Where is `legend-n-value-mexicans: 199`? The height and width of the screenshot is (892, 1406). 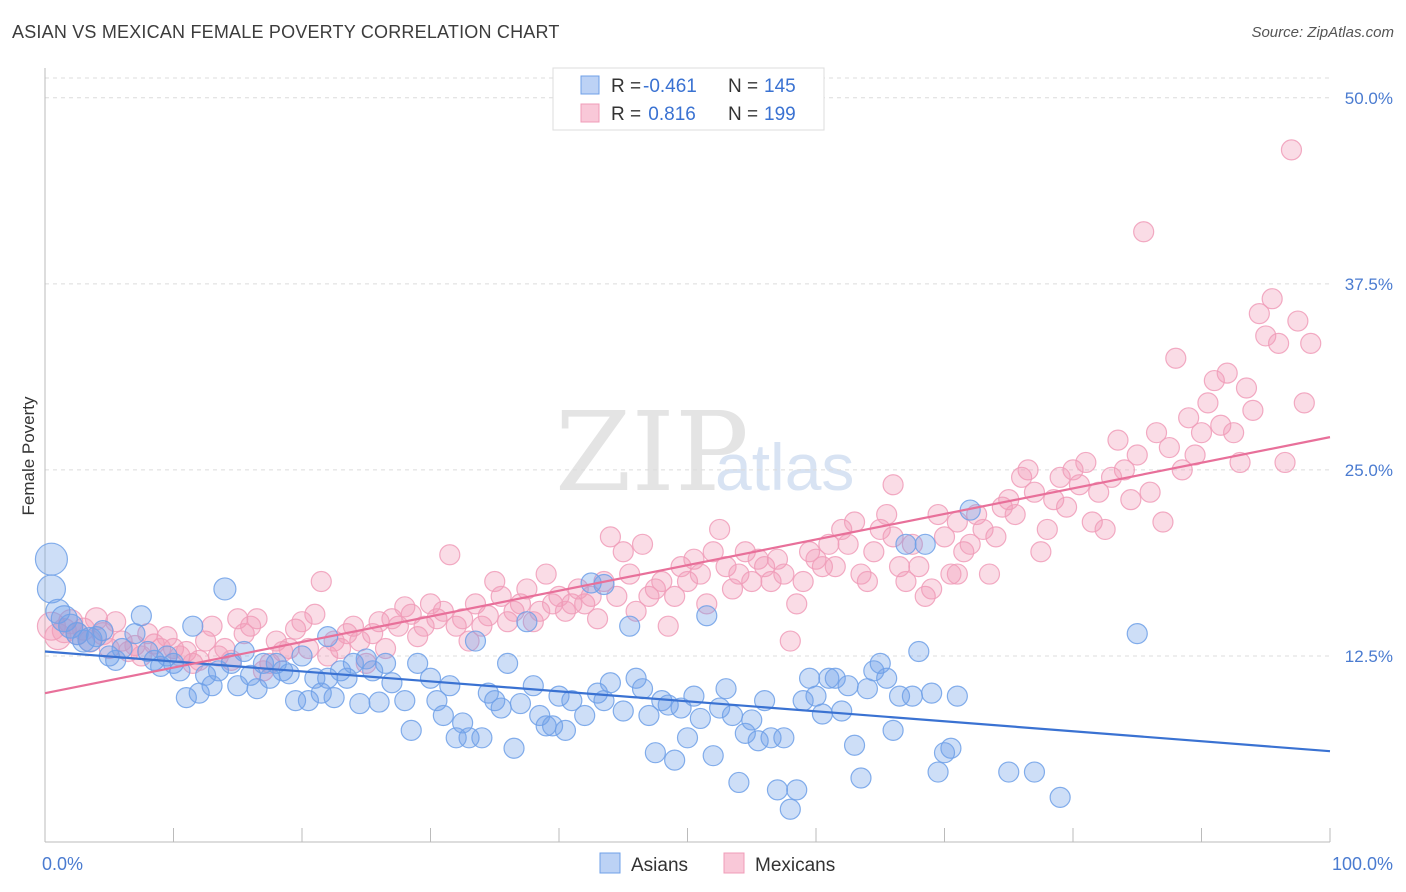
legend-n-value-mexicans: 199 is located at coordinates (780, 114).